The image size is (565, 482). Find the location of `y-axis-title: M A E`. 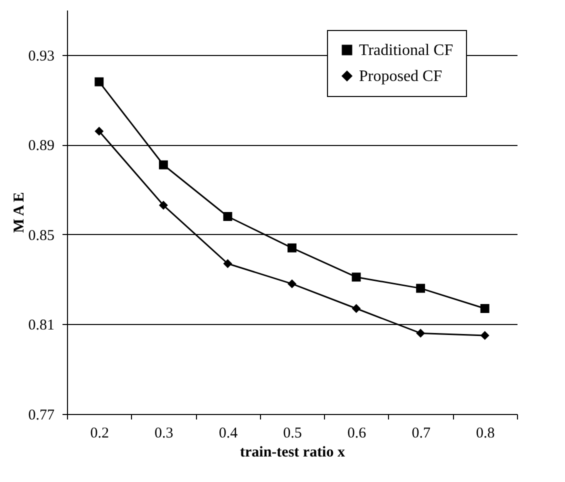

y-axis-title: M A E is located at coordinates (19, 212).